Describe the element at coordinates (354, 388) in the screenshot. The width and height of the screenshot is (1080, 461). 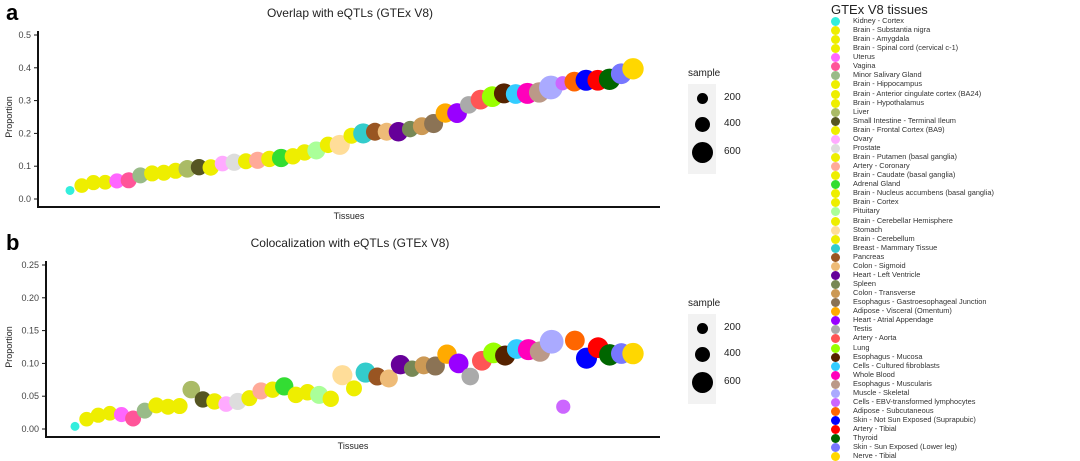
I see `data-point: Brain - Cerebellum: 0.062` at that location.